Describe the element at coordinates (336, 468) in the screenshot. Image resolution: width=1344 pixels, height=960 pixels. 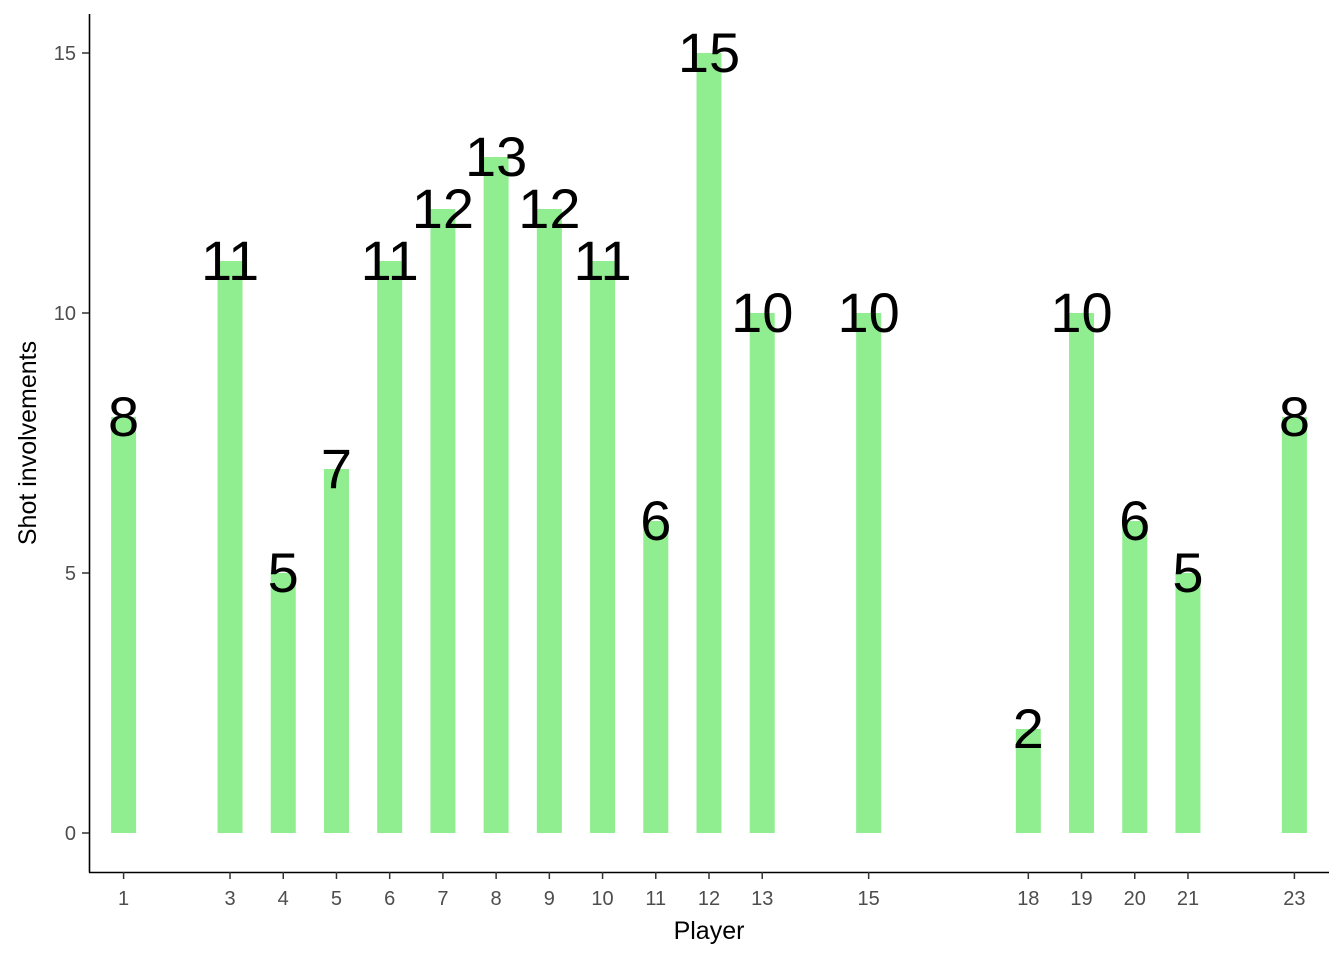
I see `data-label-player-5: 7` at that location.